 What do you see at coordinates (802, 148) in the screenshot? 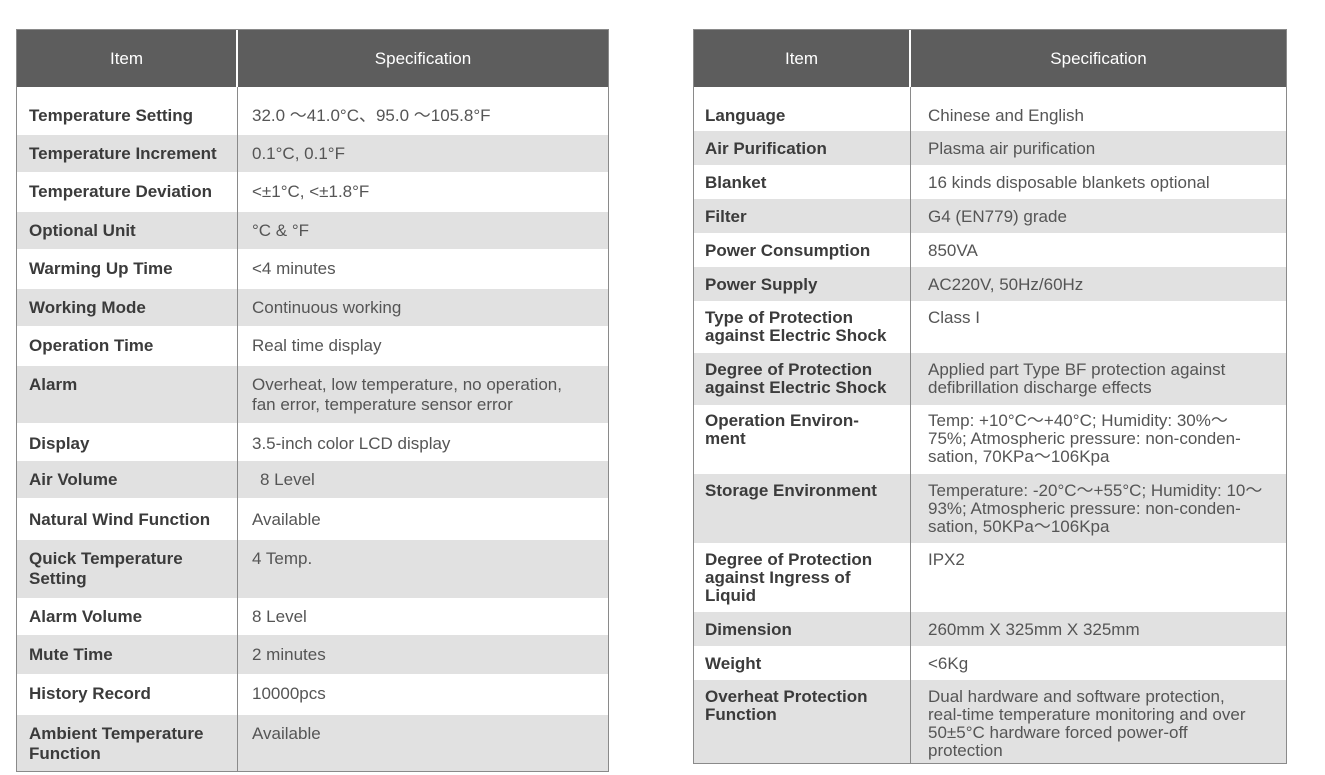
I see `item-cell: Air Purification` at bounding box center [802, 148].